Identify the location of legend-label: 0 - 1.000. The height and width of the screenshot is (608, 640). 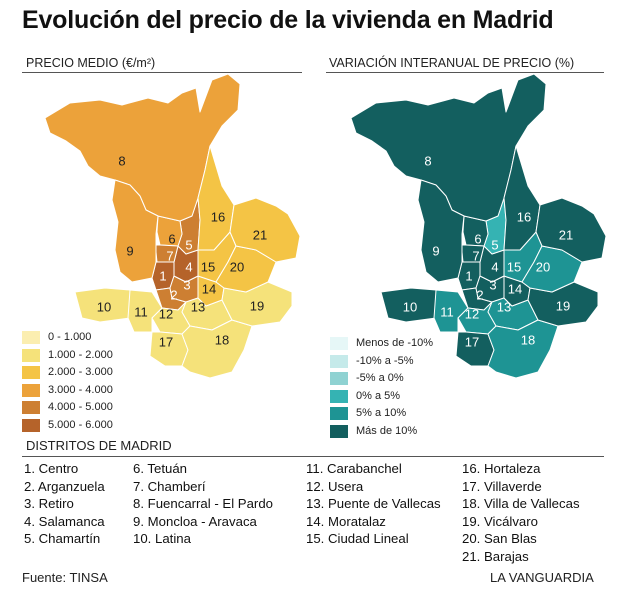
(70, 337).